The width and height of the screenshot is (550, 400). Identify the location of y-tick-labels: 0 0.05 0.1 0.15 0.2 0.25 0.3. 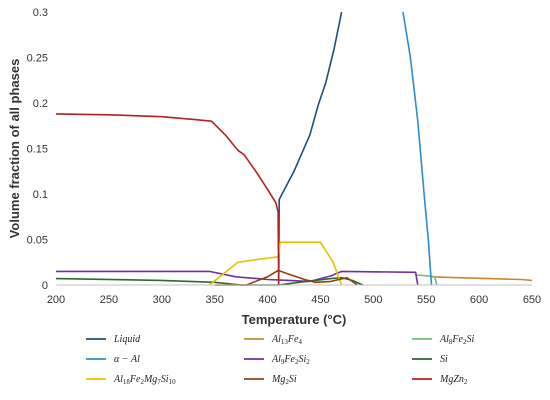
(37, 149).